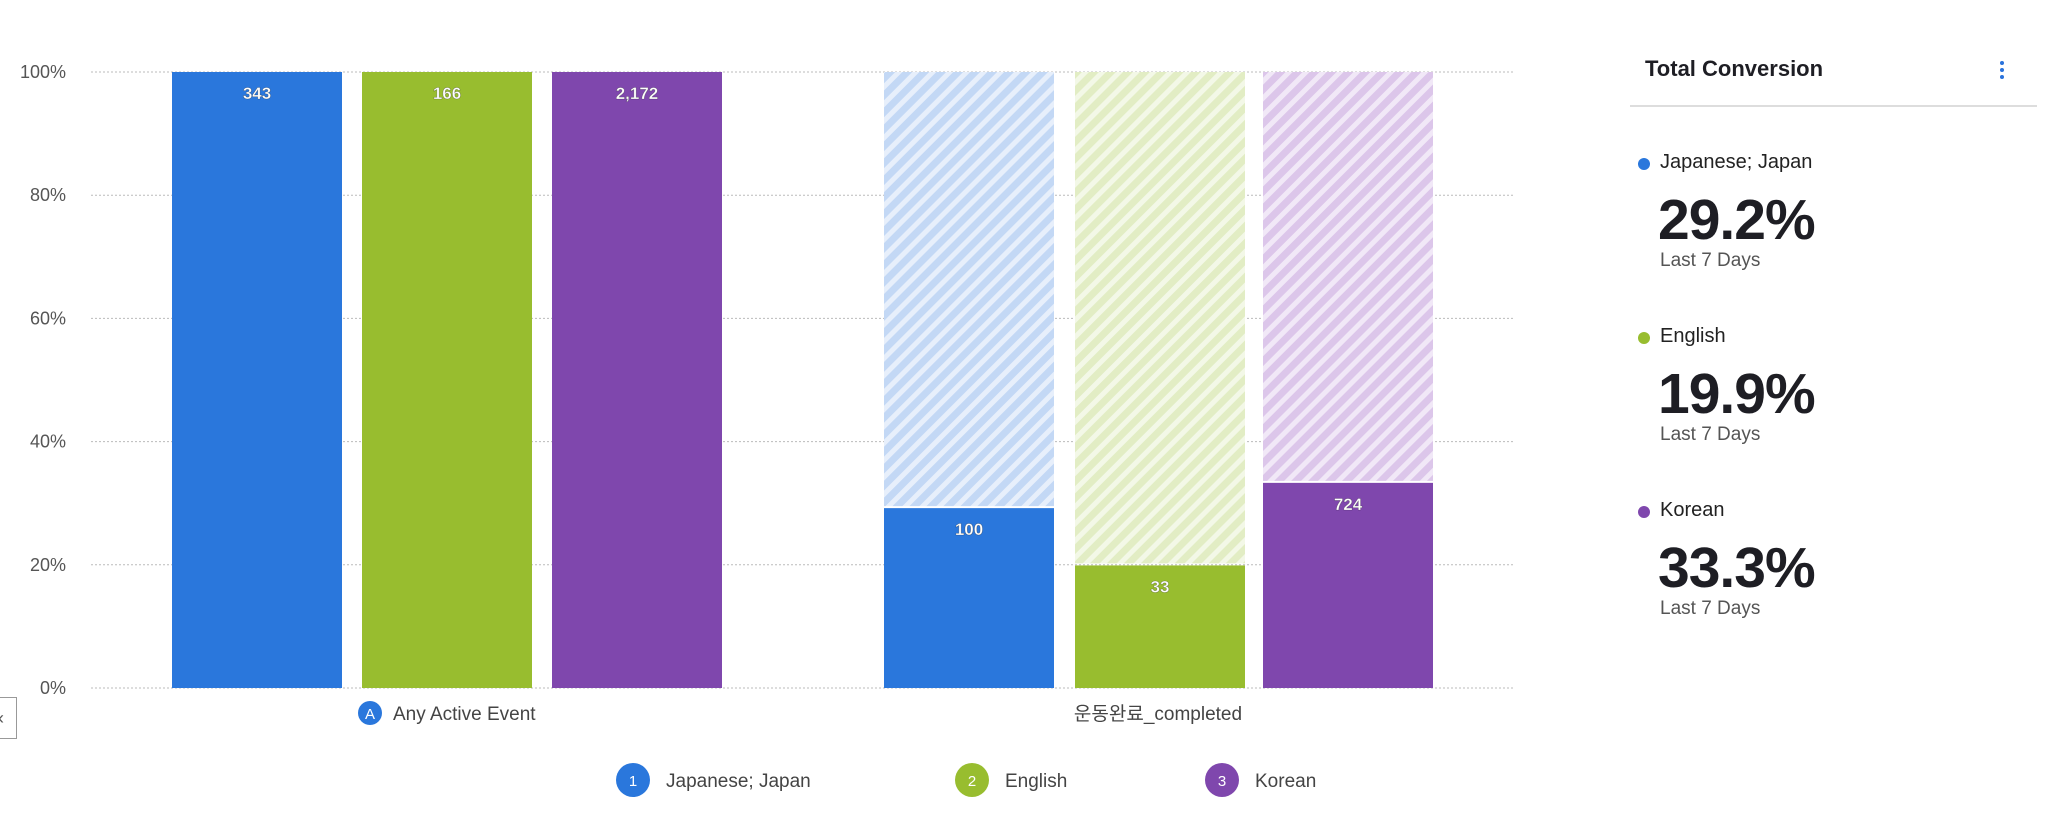  I want to click on bar-value-label: 724, so click(1348, 504).